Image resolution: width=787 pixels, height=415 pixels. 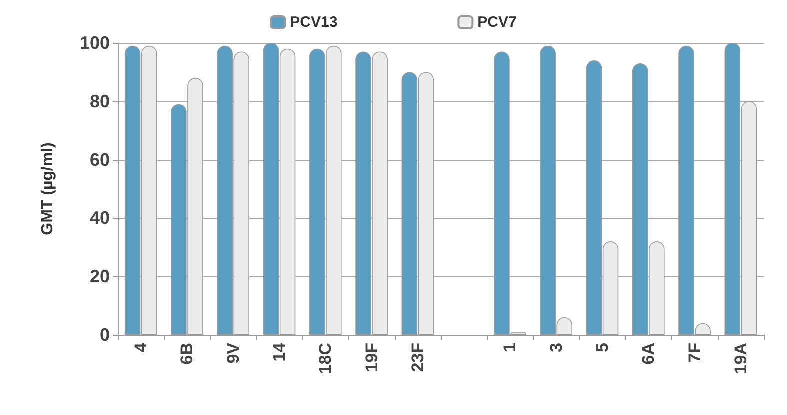 I want to click on y-tick-label: 0, so click(x=105, y=335).